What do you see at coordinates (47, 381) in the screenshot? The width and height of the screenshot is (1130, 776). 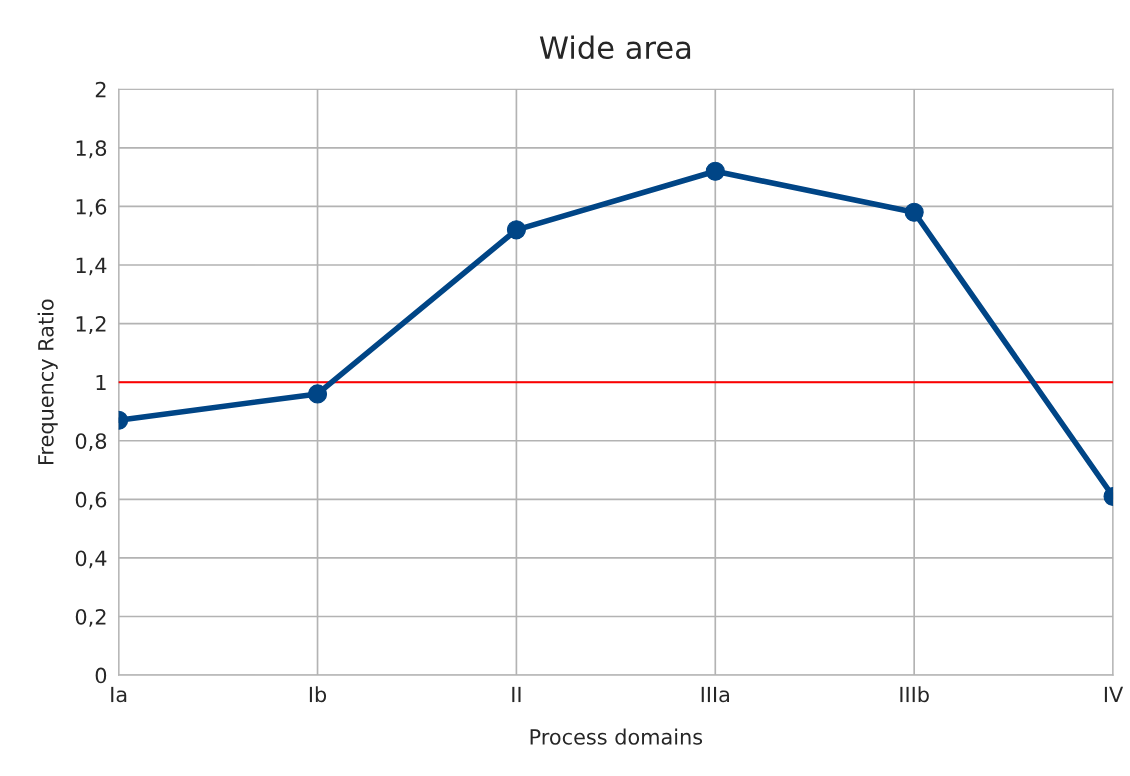 I see `y-axis-title: Frequency Ratio` at bounding box center [47, 381].